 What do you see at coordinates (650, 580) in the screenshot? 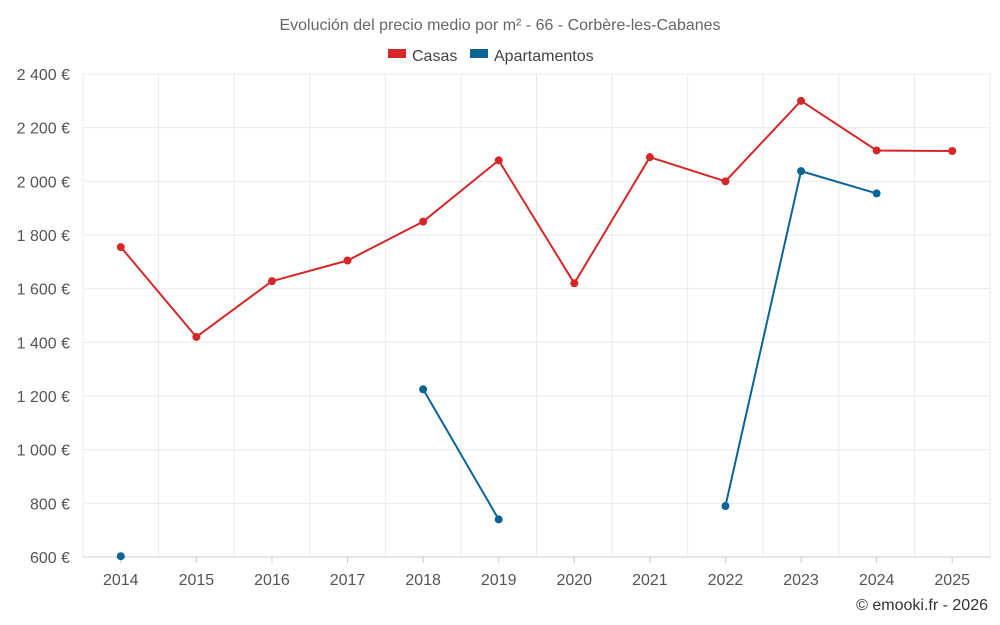
I see `x-tick-label: 2021` at bounding box center [650, 580].